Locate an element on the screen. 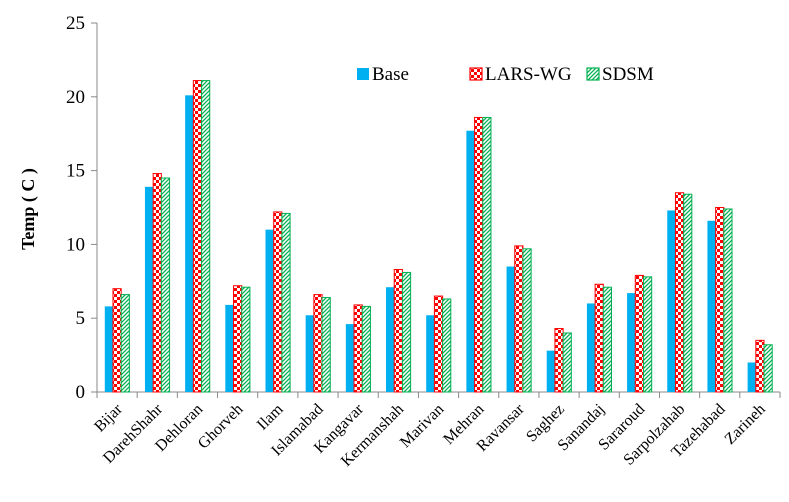  bar-base-islamabad is located at coordinates (309, 353).